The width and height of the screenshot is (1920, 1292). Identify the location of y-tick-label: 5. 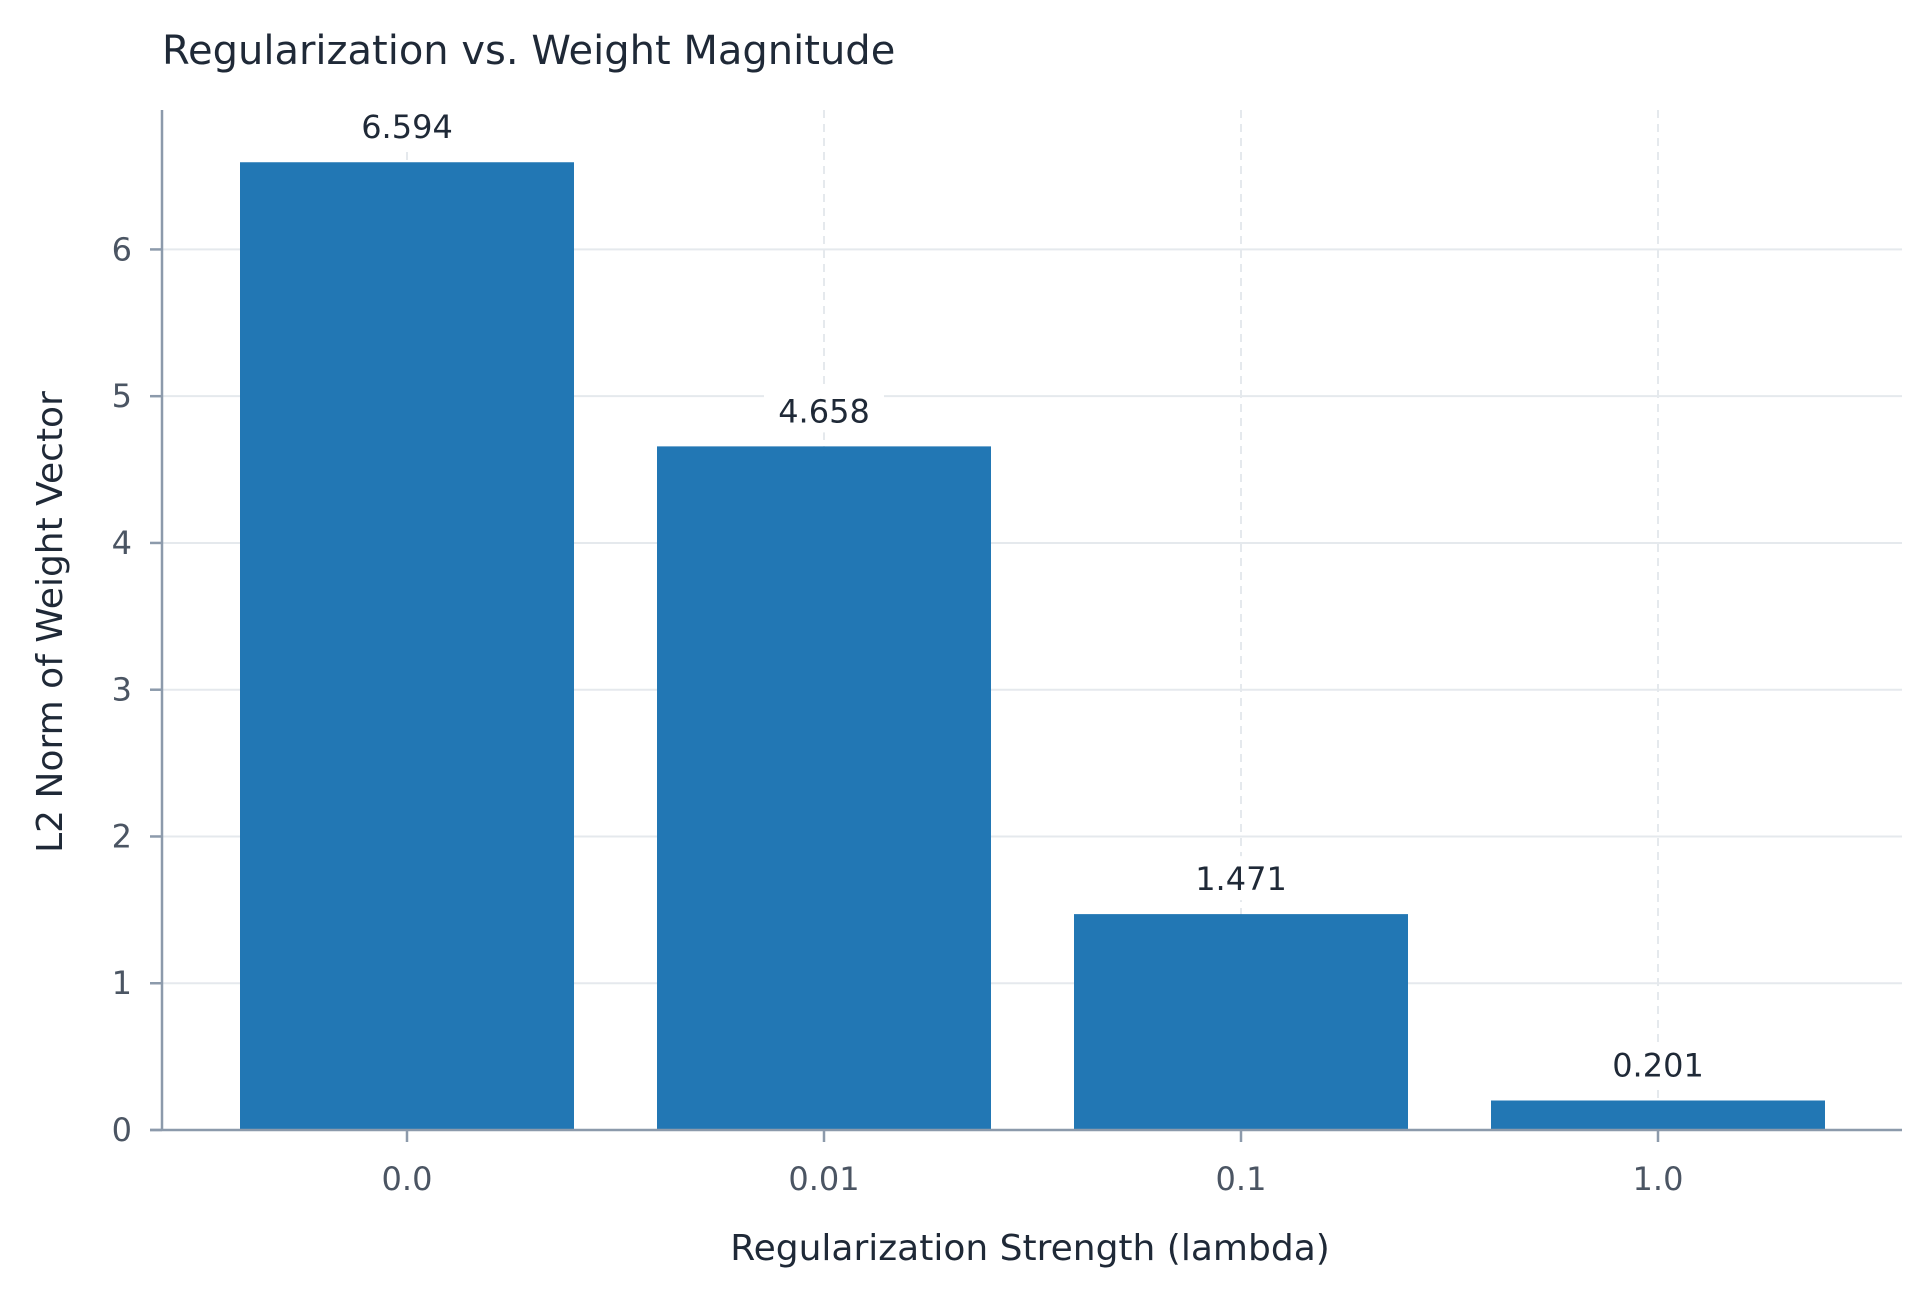
(122, 396).